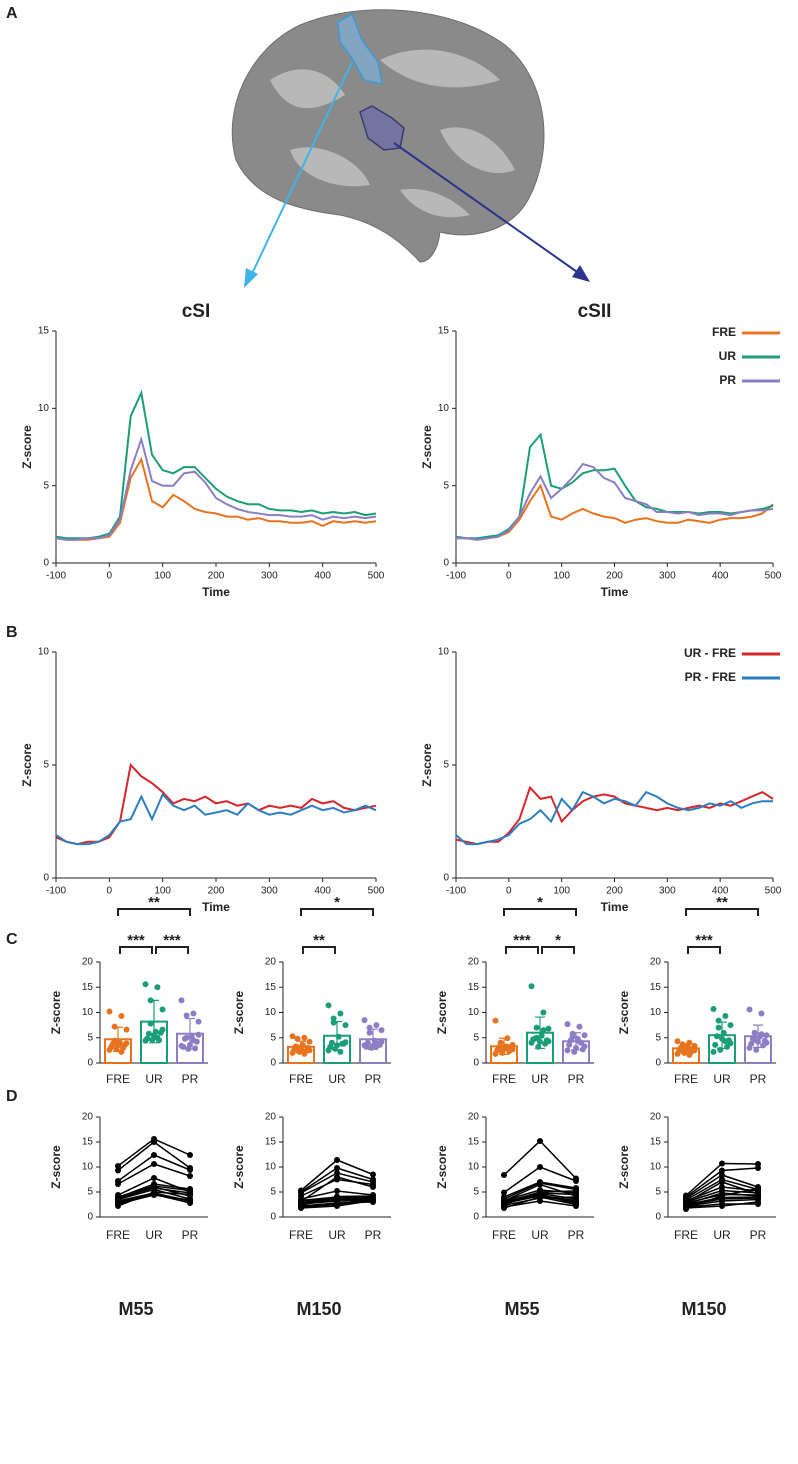 The image size is (798, 1464). Describe the element at coordinates (12, 13) in the screenshot. I see `panel-label: A` at that location.